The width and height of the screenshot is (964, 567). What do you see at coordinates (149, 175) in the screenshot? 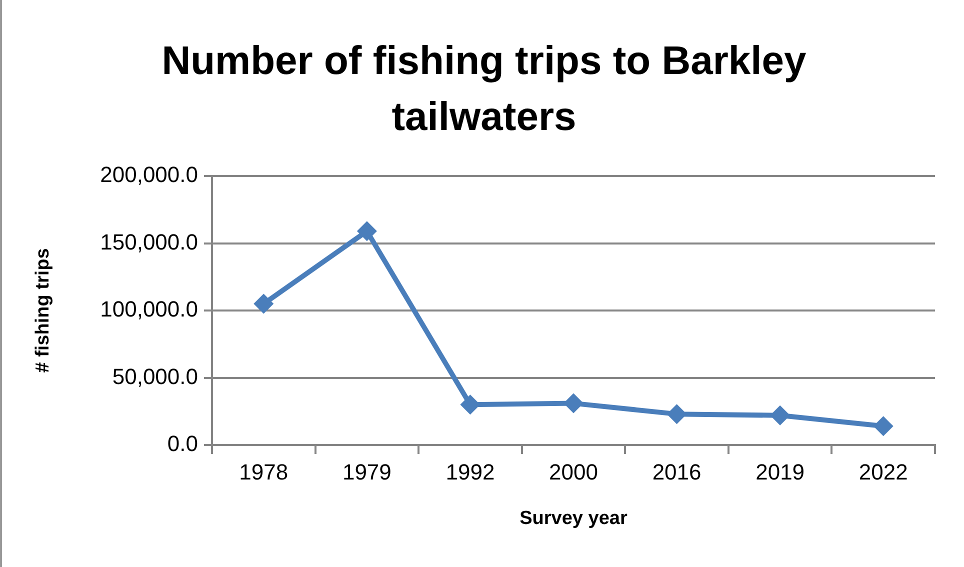
I see `y-tick-label: 200,000.0` at bounding box center [149, 175].